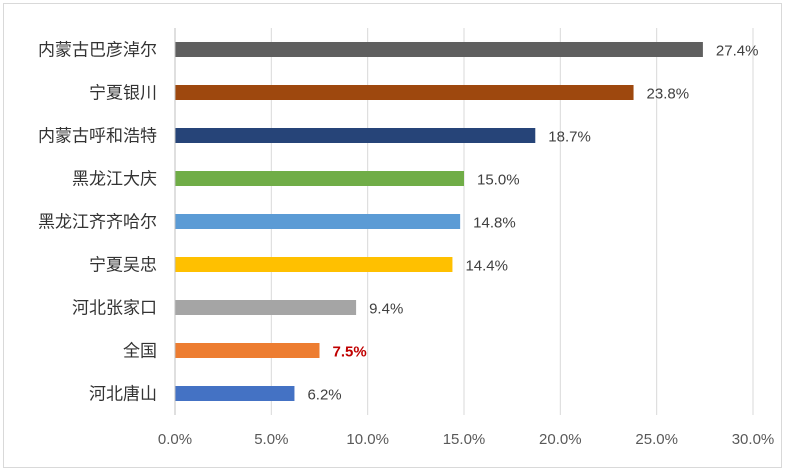 The height and width of the screenshot is (470, 785). What do you see at coordinates (569, 137) in the screenshot?
I see `data-label: 18.7%` at bounding box center [569, 137].